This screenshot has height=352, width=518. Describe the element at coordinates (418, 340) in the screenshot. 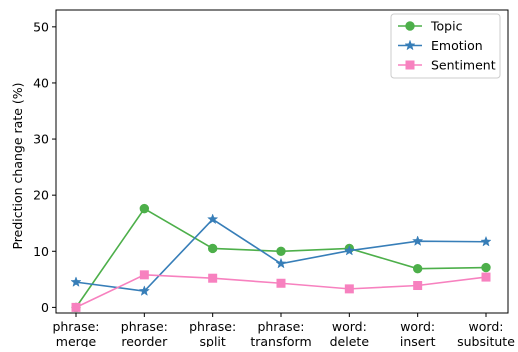

I see `x-tick-label: insert` at that location.